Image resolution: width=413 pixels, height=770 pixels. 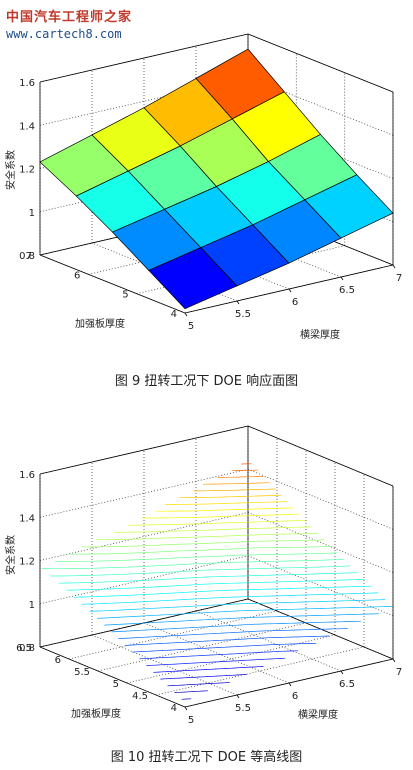 I want to click on watermark-url: www.cartech8.com, so click(x=64, y=34).